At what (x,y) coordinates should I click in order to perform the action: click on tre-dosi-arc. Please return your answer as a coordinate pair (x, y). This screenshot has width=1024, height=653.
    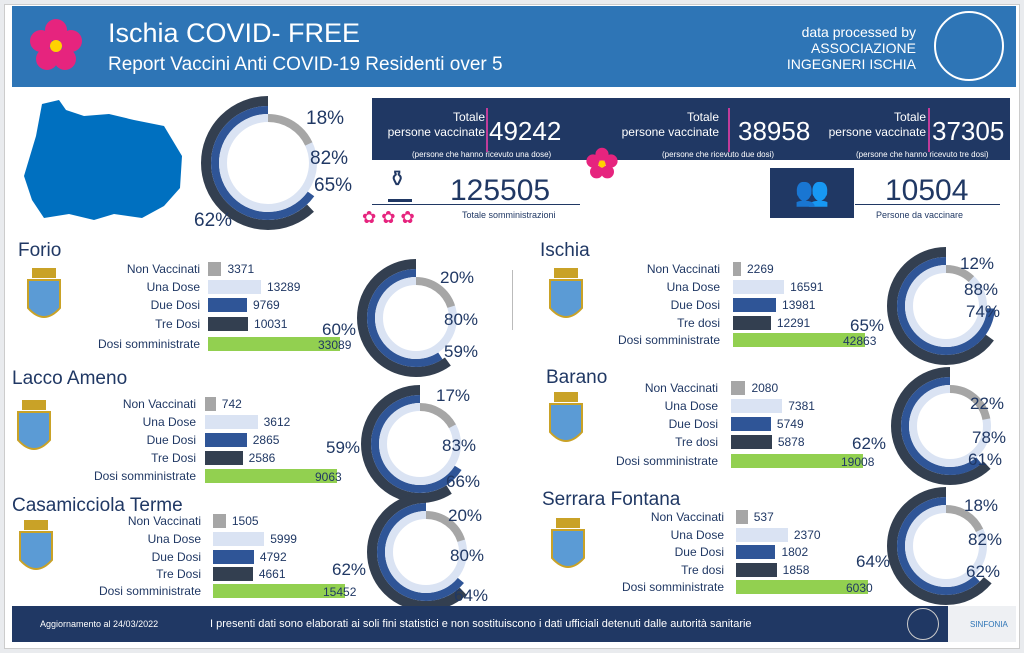
    Looking at the image, I should click on (946, 546).